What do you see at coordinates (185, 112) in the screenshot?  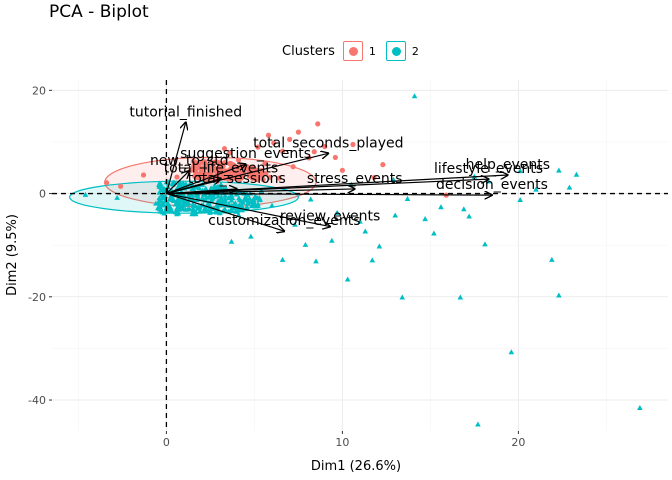 I see `label-tutorial_finished: tutorial_finished` at bounding box center [185, 112].